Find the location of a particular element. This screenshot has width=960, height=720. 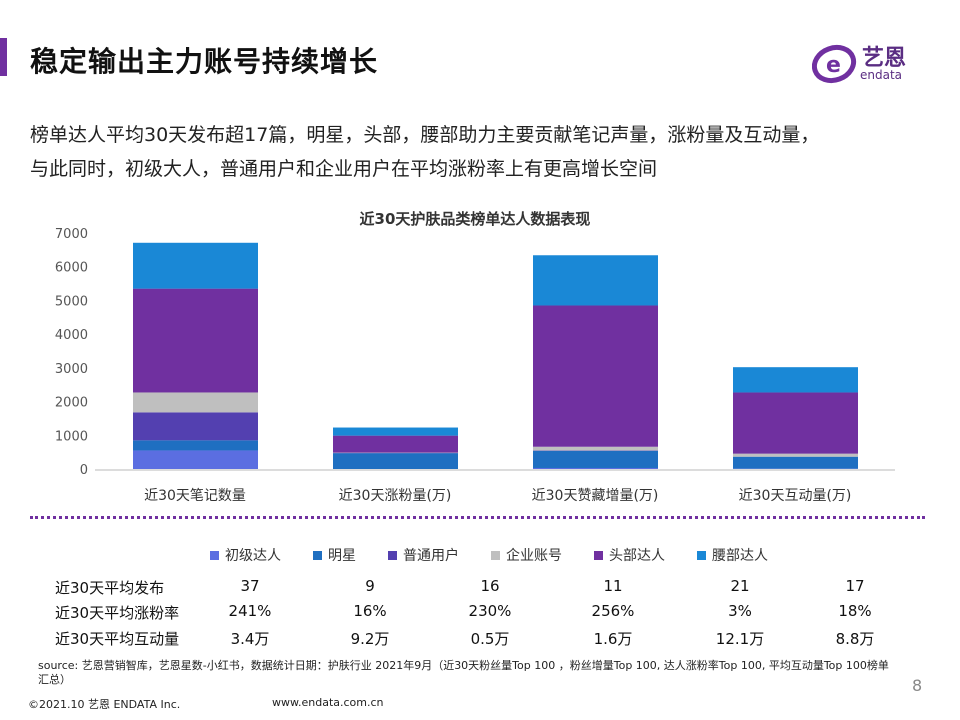

table-cell: 37 is located at coordinates (250, 586).